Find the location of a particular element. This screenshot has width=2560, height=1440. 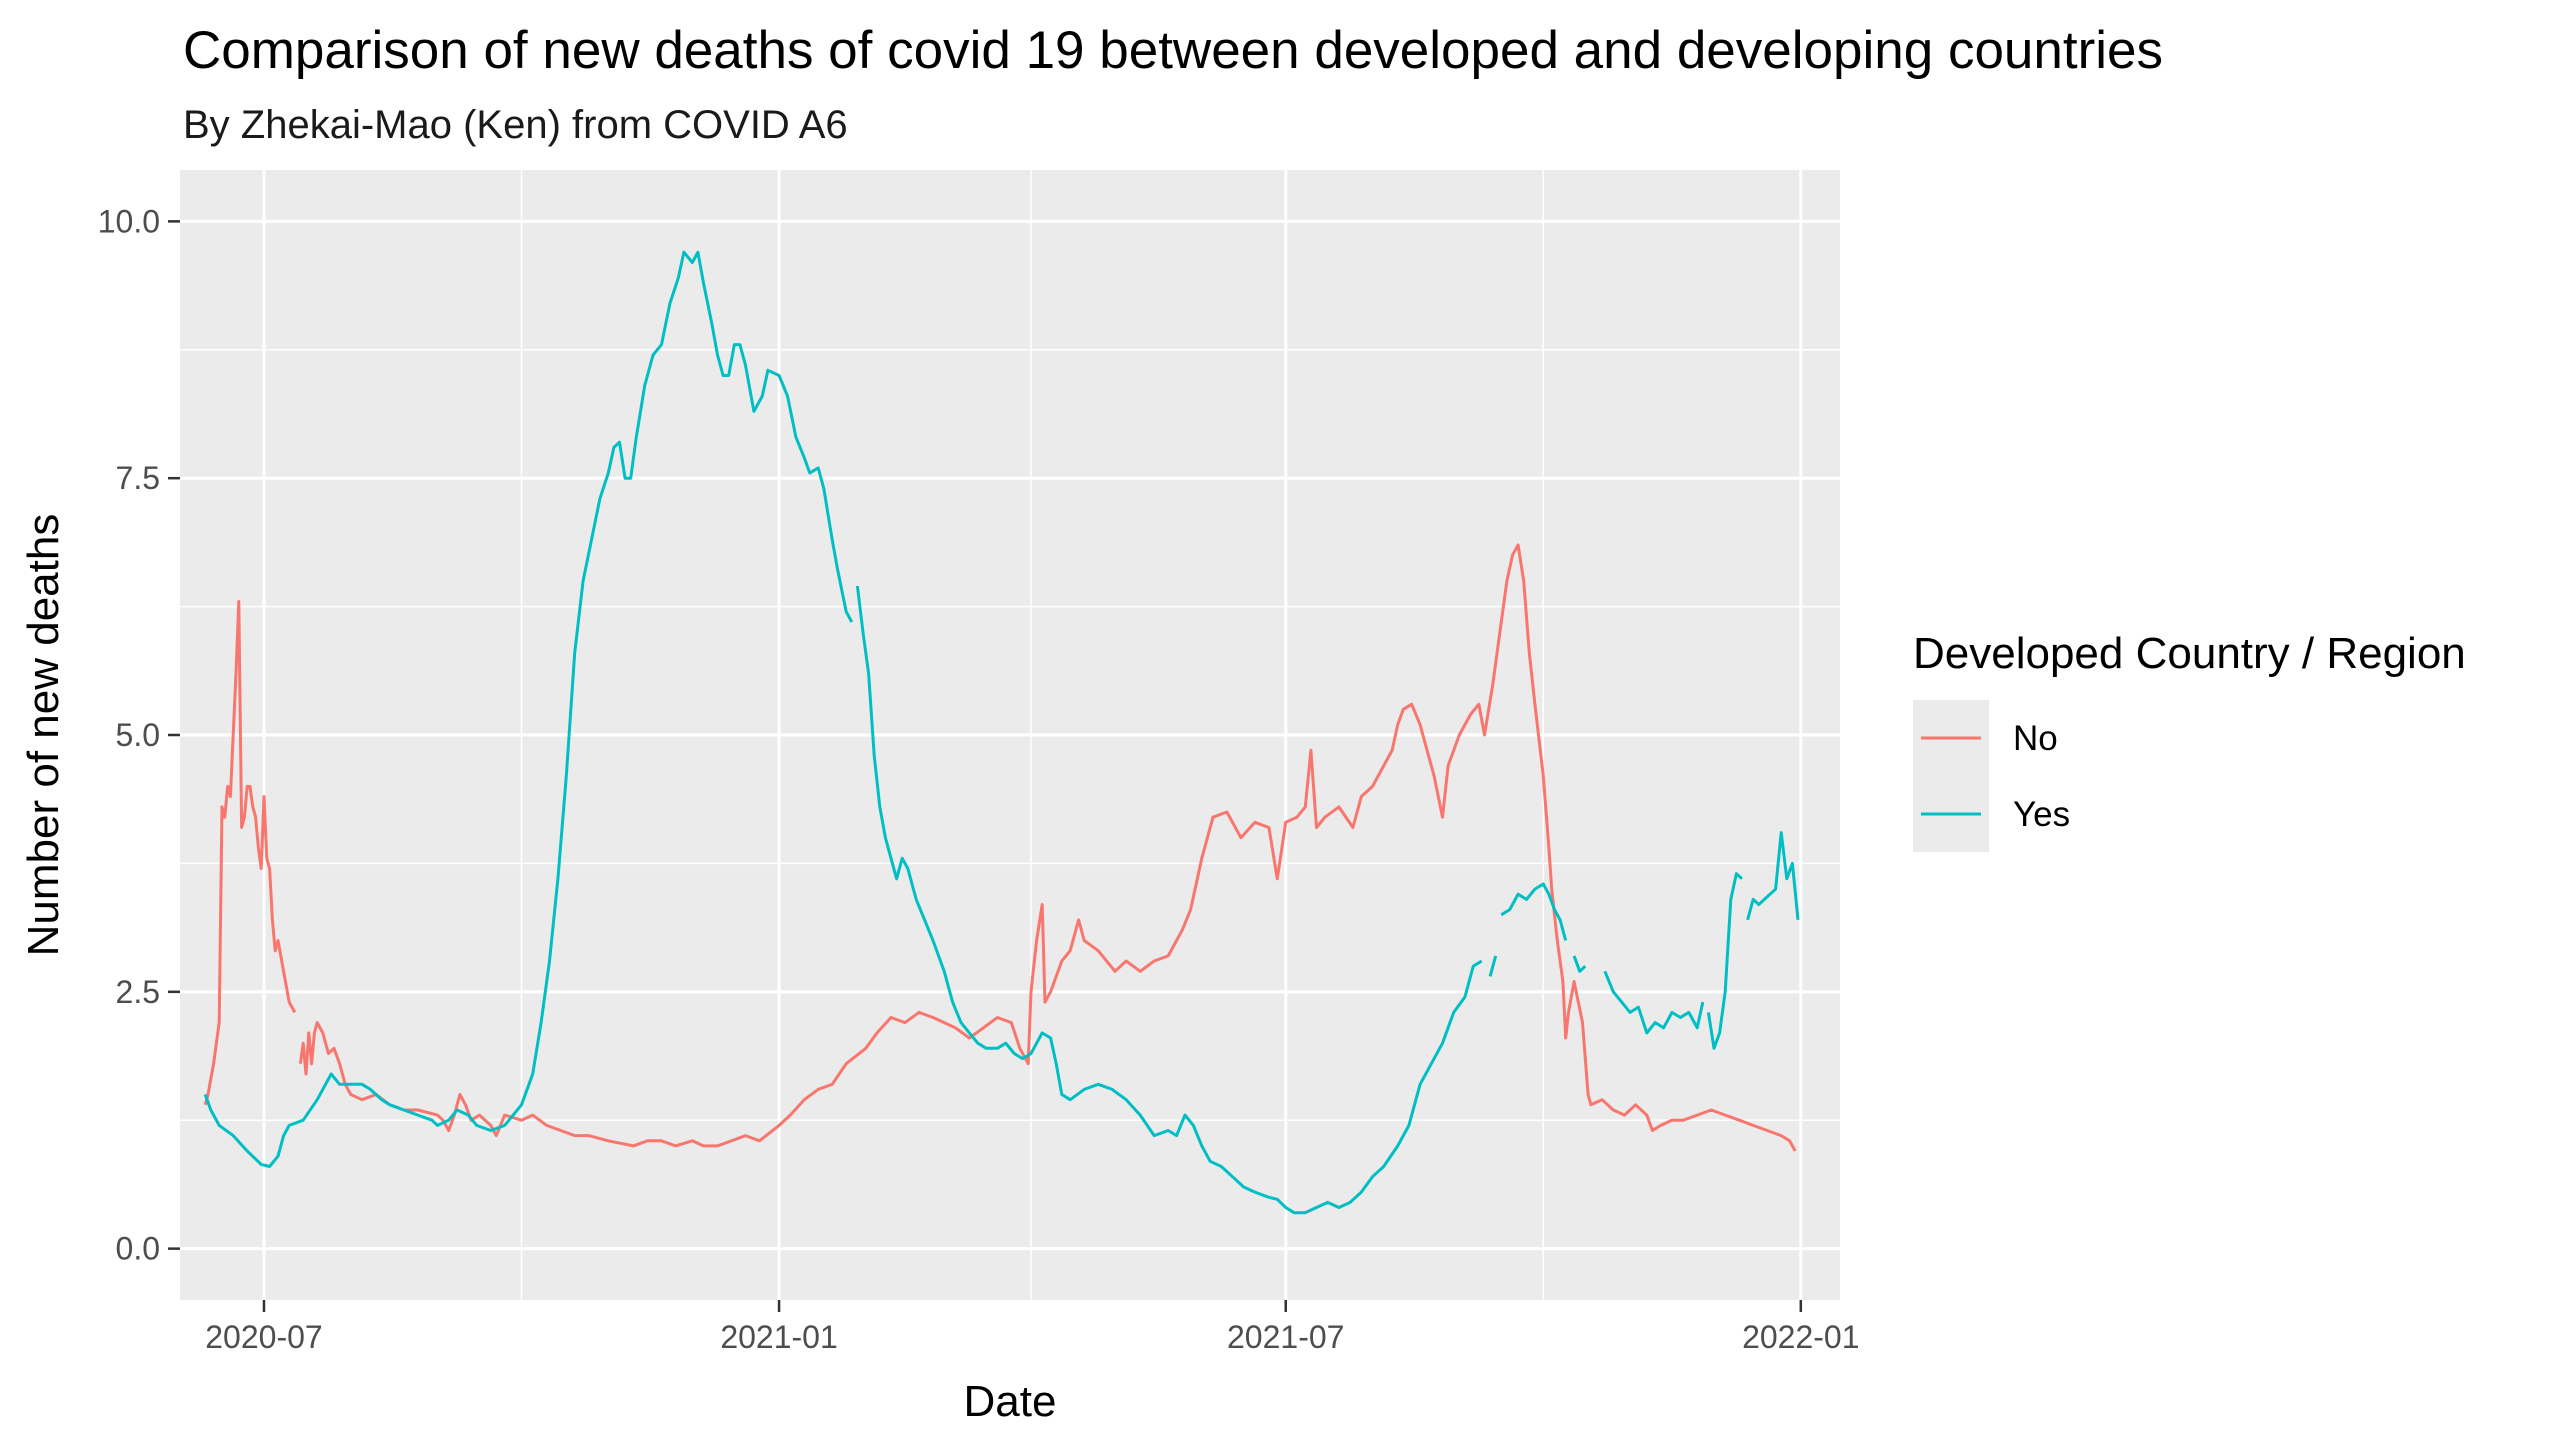

x-tick-label-3: 2022-01 is located at coordinates (1800, 1337).